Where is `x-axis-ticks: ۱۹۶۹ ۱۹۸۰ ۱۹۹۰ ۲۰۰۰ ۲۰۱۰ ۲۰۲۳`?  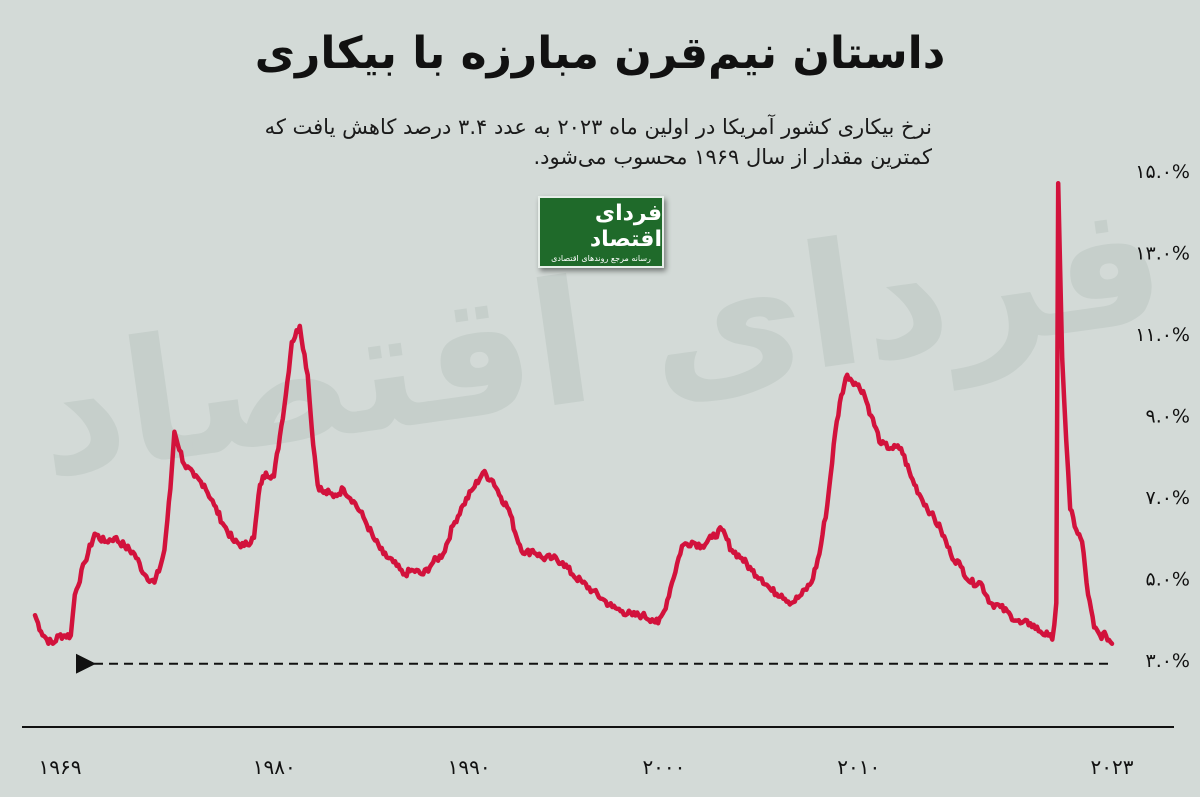
x-axis-ticks: ۱۹۶۹ ۱۹۸۰ ۱۹۹۰ ۲۰۰۰ ۲۰۱۰ ۲۰۲۳ is located at coordinates (586, 767).